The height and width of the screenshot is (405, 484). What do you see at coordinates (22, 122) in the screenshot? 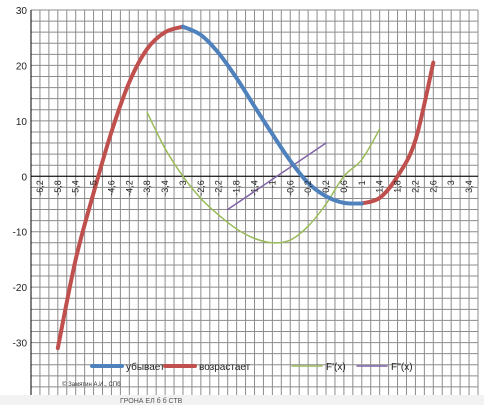
I see `y-tick-label: 10` at bounding box center [22, 122].